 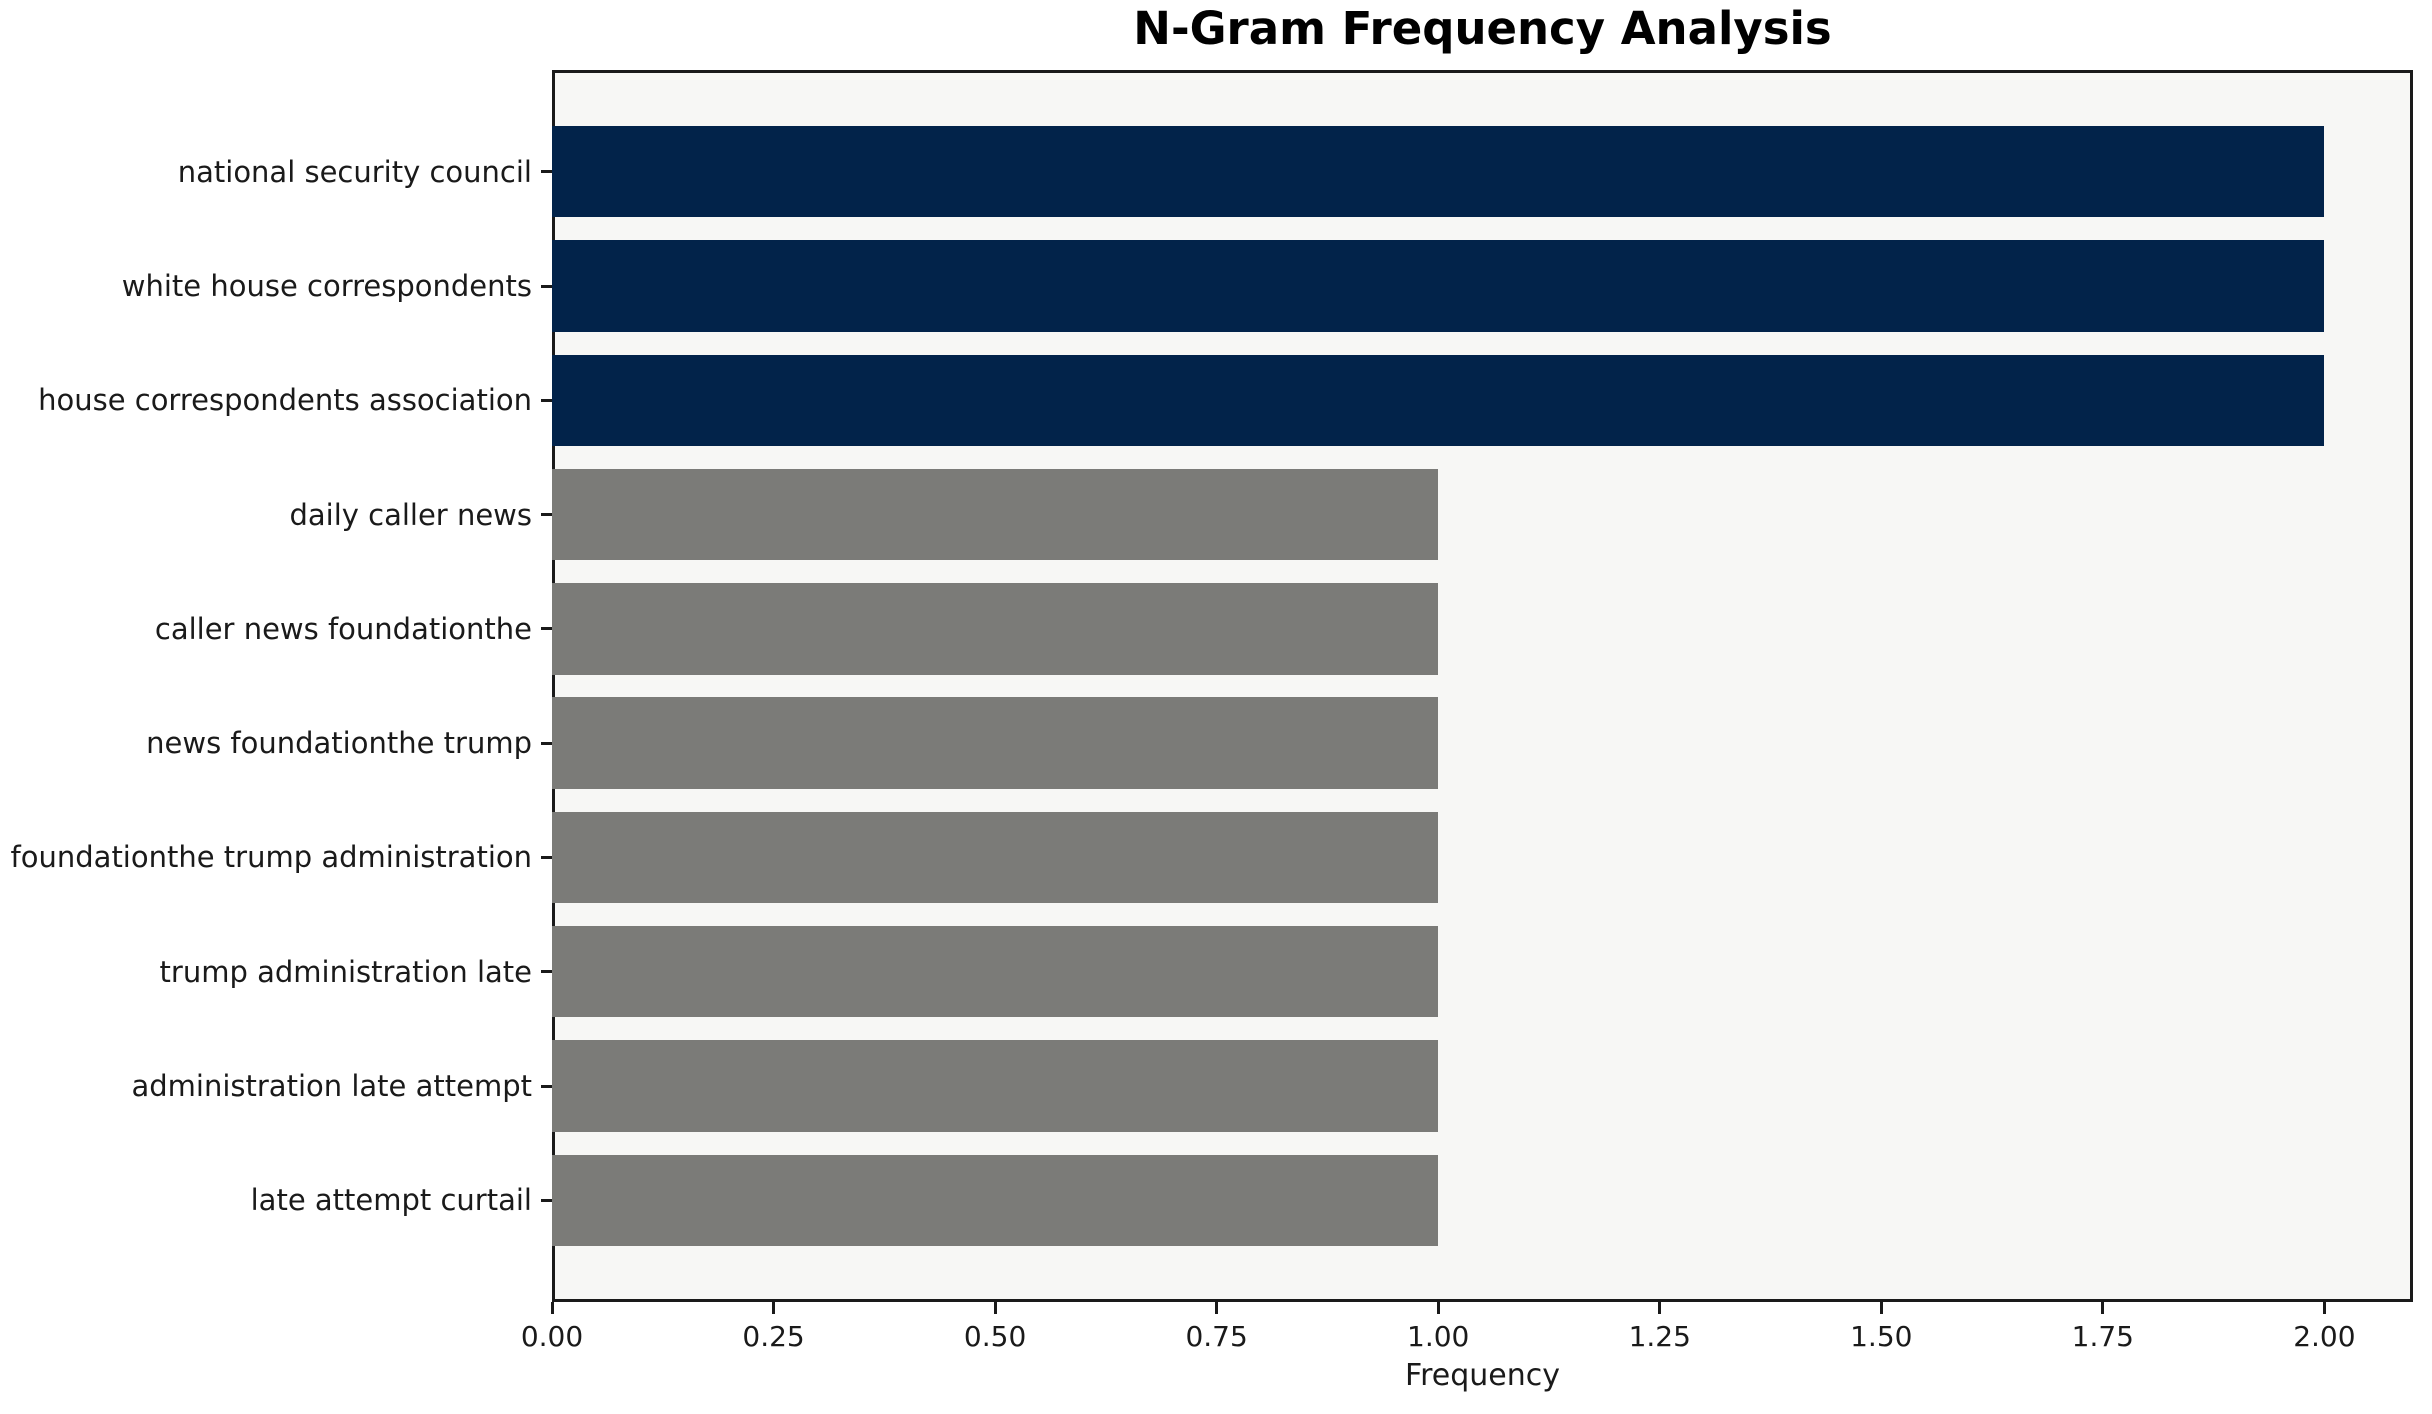 I want to click on bar-foundationthe-trump-administration, so click(x=995, y=857).